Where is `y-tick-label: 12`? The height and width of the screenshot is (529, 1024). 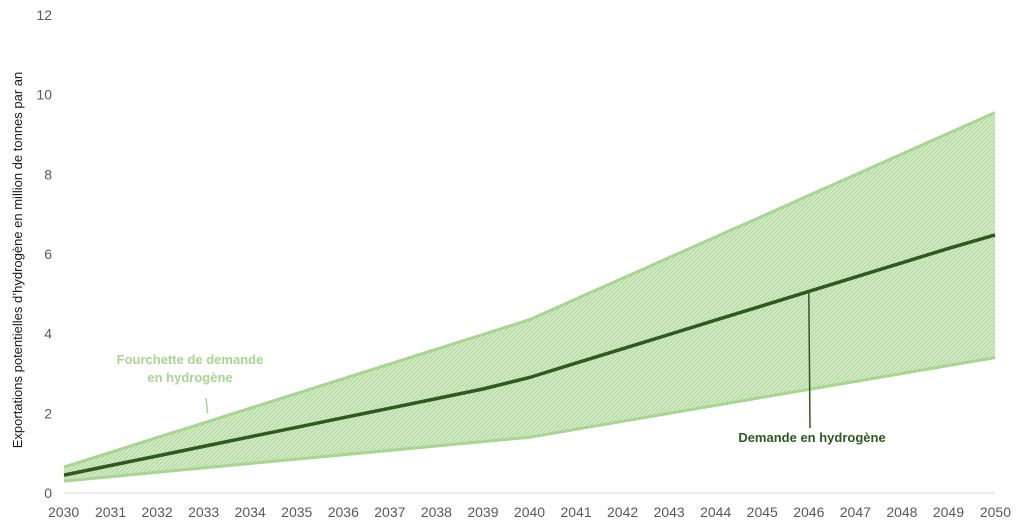 y-tick-label: 12 is located at coordinates (44, 15).